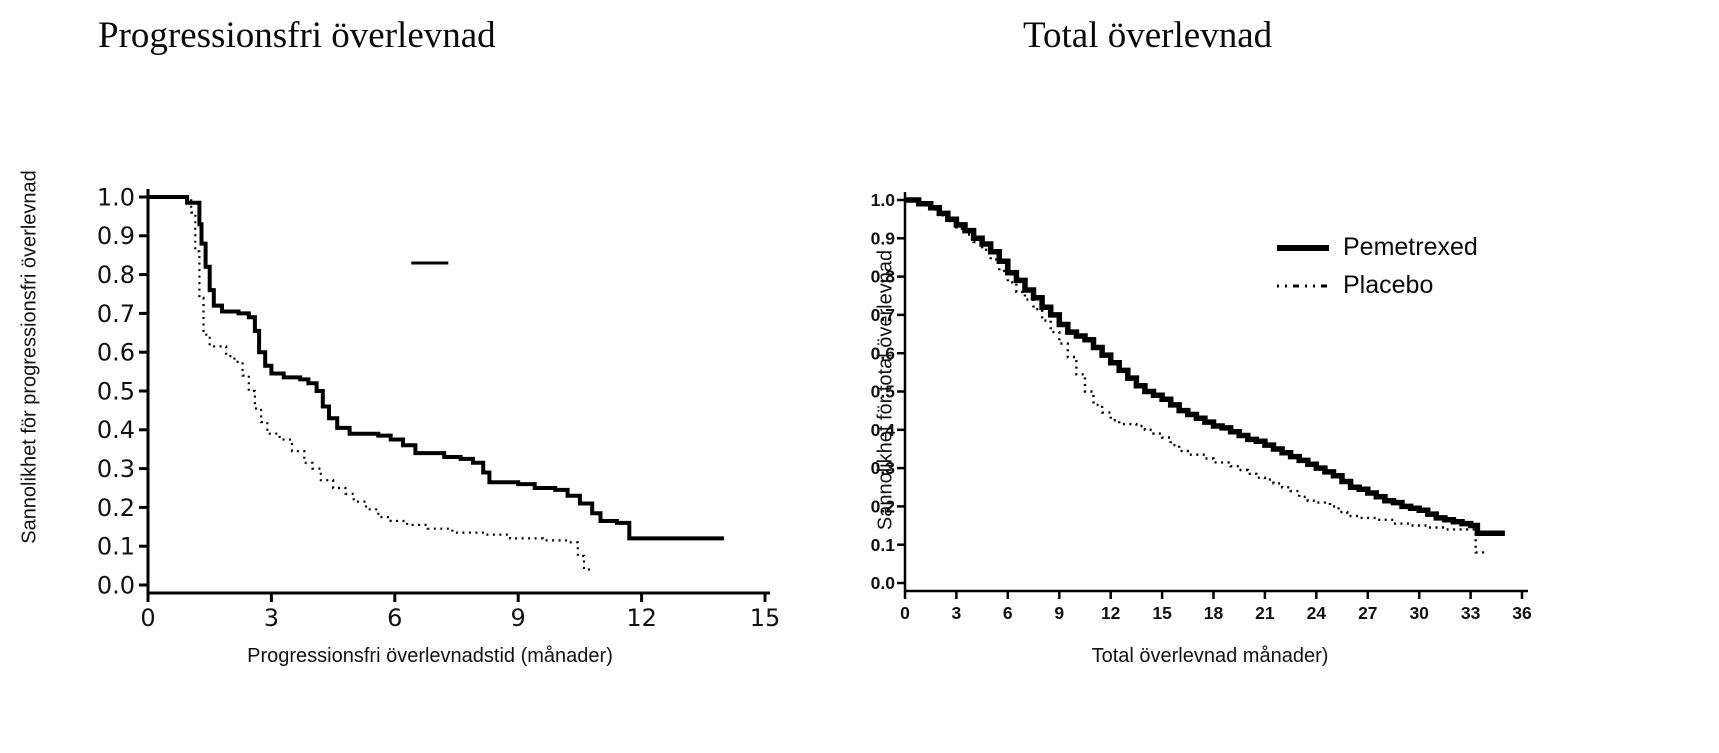  I want to click on series-placebo-curve, so click(370, 383).